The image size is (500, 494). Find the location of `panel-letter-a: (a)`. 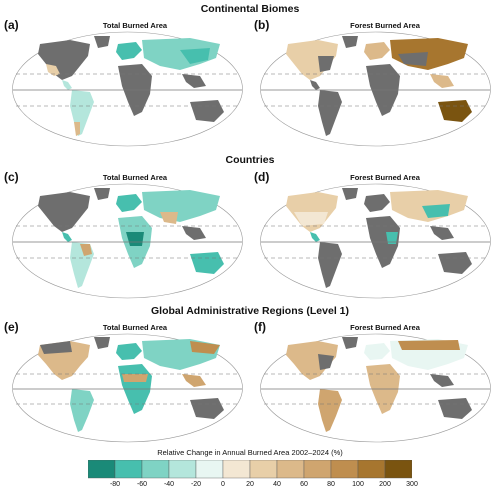

panel-letter-a: (a) is located at coordinates (11, 25).